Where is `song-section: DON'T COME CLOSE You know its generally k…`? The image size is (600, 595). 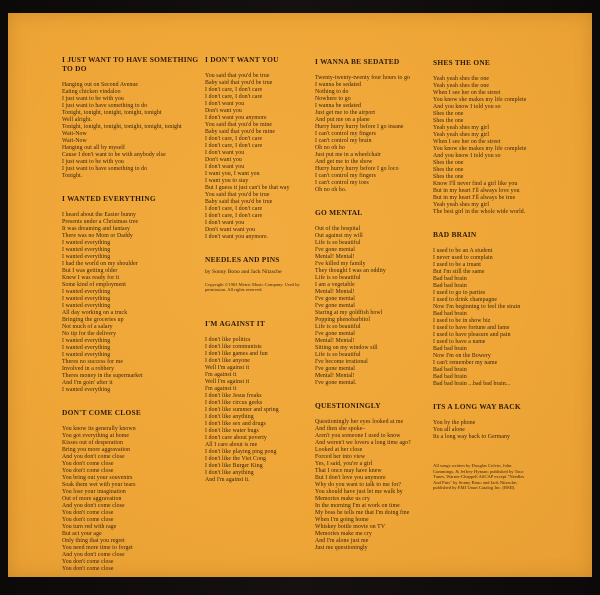 song-section: DON'T COME CLOSE You know its generally k… is located at coordinates (135, 490).